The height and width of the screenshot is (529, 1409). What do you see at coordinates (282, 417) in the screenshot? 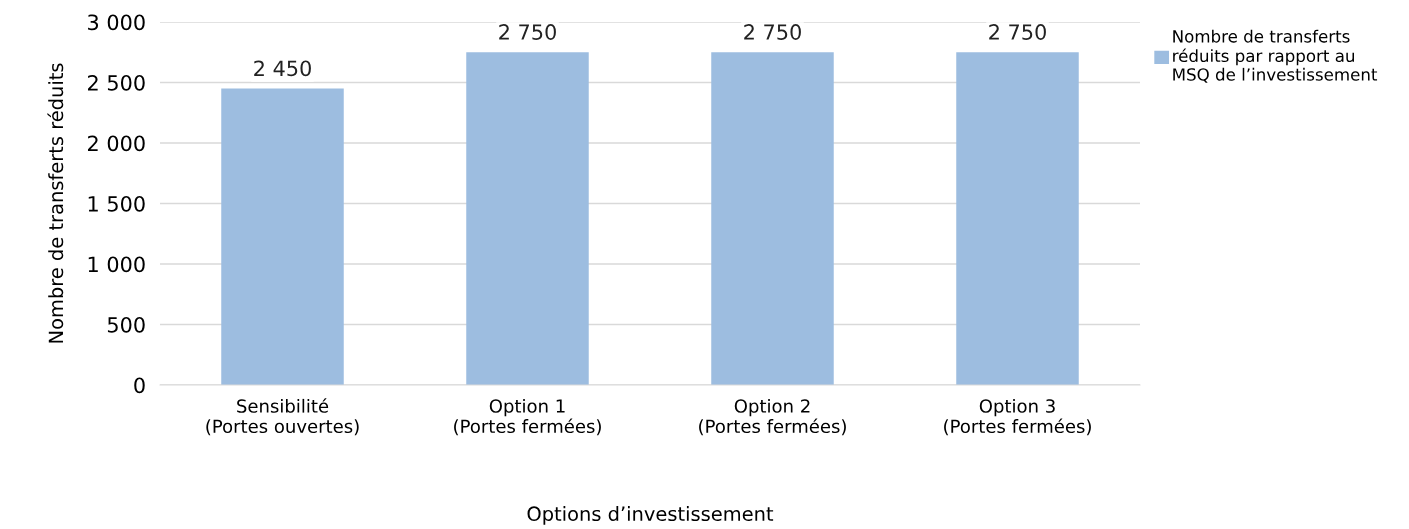
I see `x-tick-label: Sensibilité (Portes ouvertes)` at bounding box center [282, 417].